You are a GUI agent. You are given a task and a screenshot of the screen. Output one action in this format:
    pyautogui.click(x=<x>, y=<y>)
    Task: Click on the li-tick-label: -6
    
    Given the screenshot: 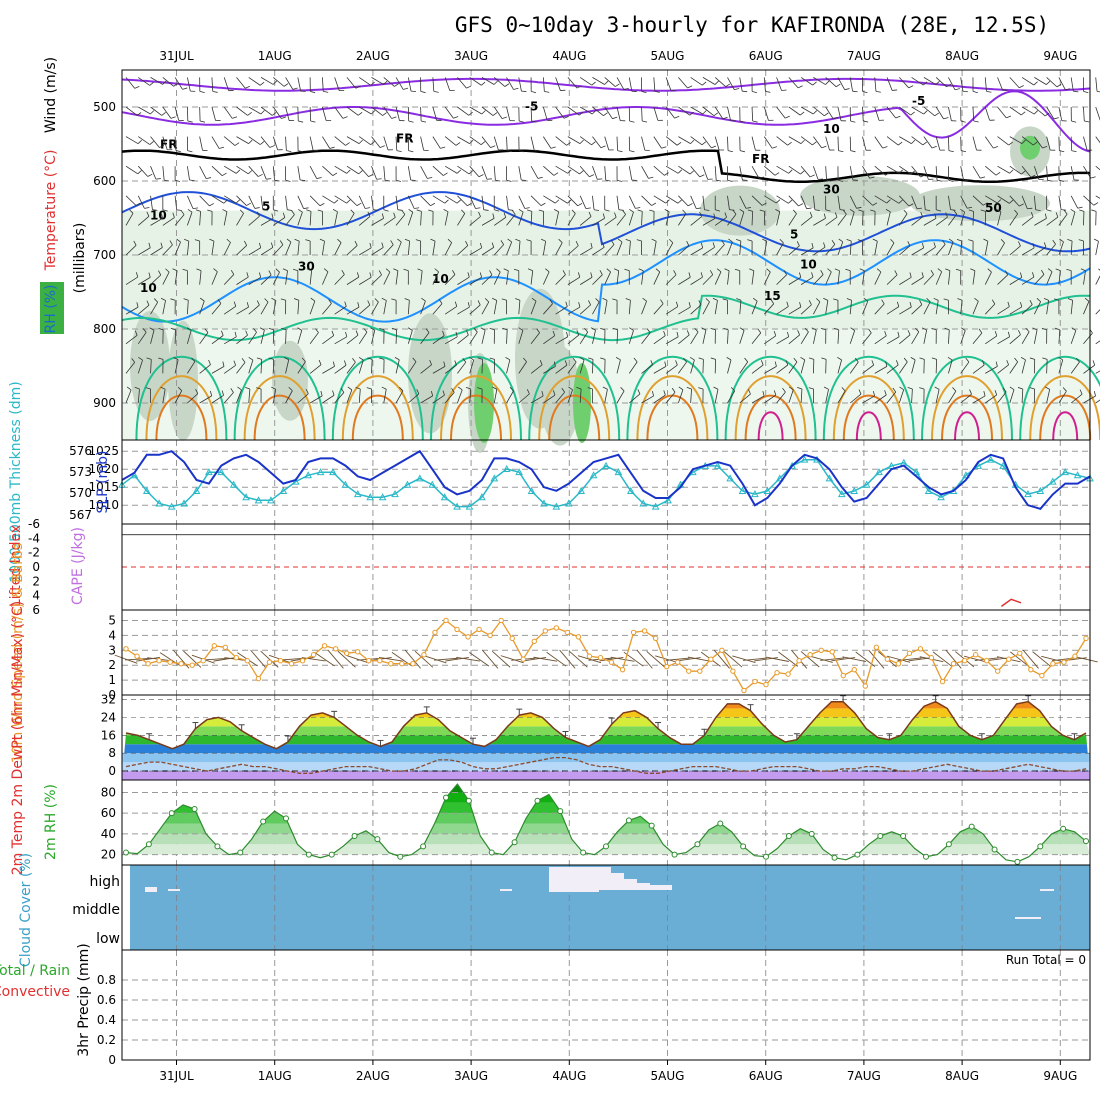 What is the action you would take?
    pyautogui.click(x=34, y=524)
    